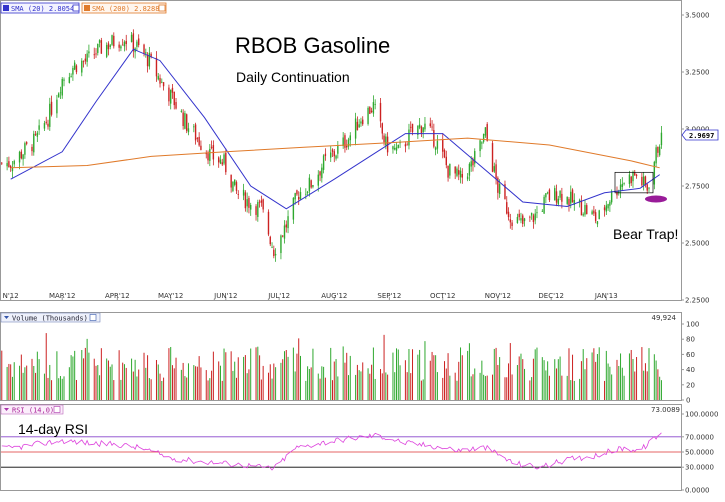 This screenshot has height=502, width=725. What do you see at coordinates (225, 296) in the screenshot?
I see `price-x-tick-label: JUN'12` at bounding box center [225, 296].